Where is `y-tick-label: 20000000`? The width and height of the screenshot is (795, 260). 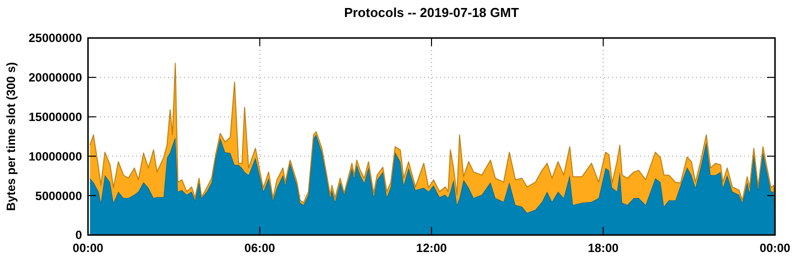 y-tick-label: 20000000 is located at coordinates (55, 77).